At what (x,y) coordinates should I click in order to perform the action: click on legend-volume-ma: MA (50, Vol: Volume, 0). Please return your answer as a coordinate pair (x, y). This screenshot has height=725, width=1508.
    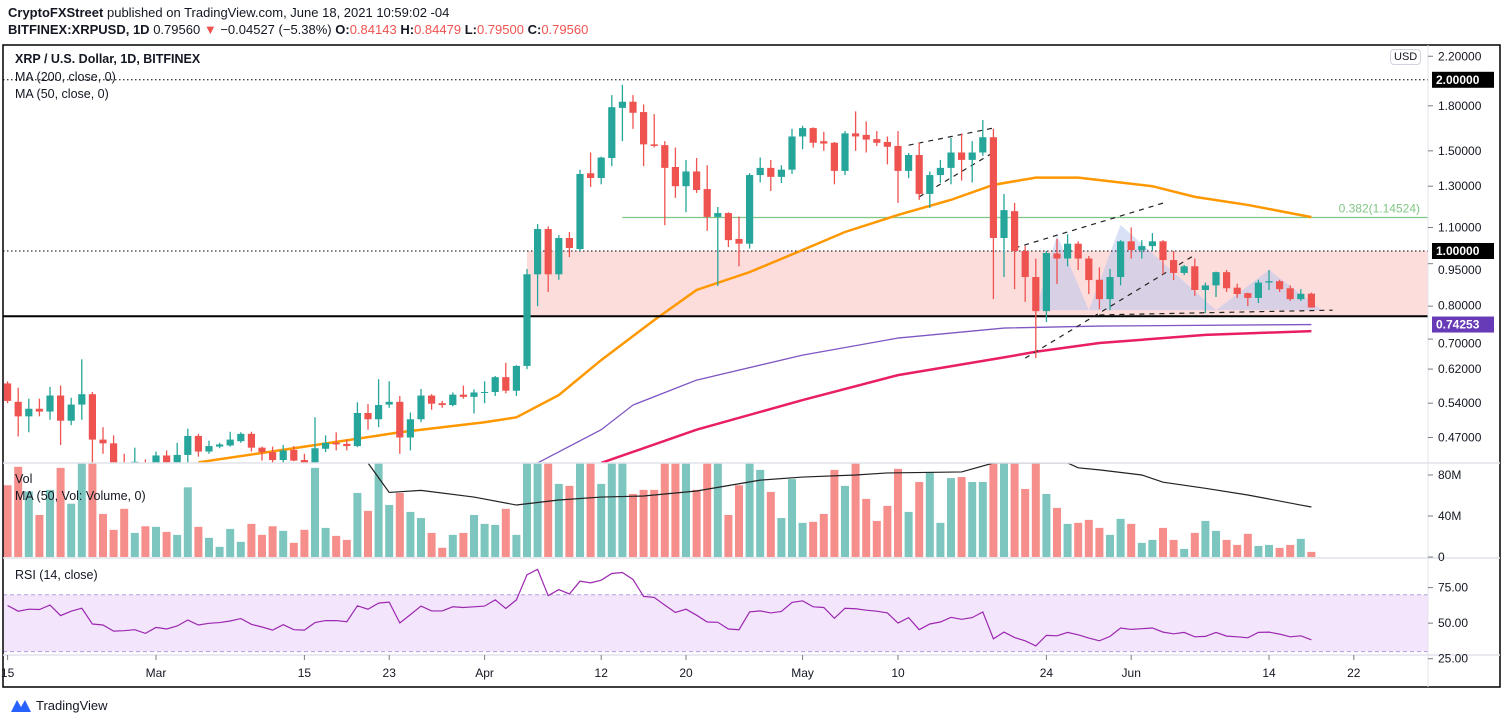
    Looking at the image, I should click on (80, 496).